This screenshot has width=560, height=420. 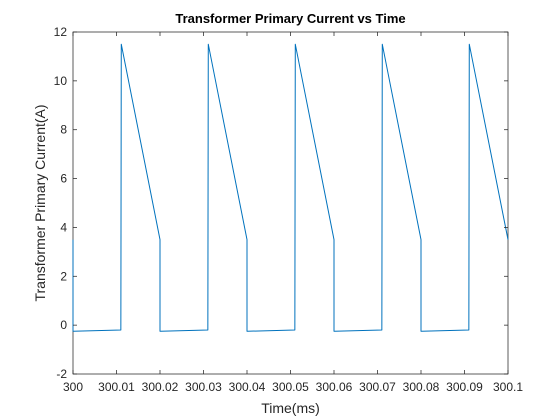 What do you see at coordinates (63, 130) in the screenshot?
I see `y-tick-label: 8` at bounding box center [63, 130].